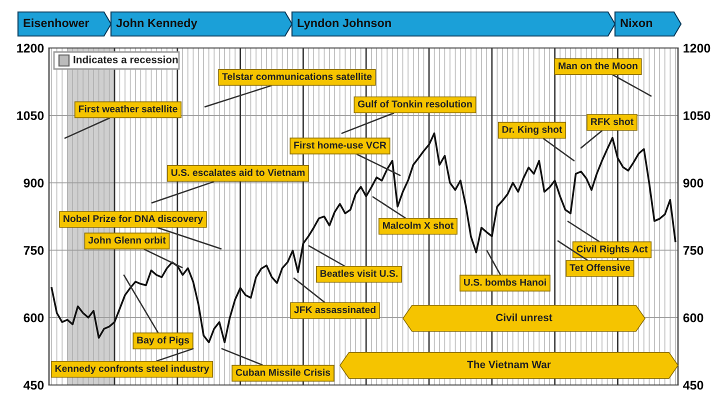 The width and height of the screenshot is (719, 397). What do you see at coordinates (415, 104) in the screenshot?
I see `annotation: Gulf of Tonkin resolution` at bounding box center [415, 104].